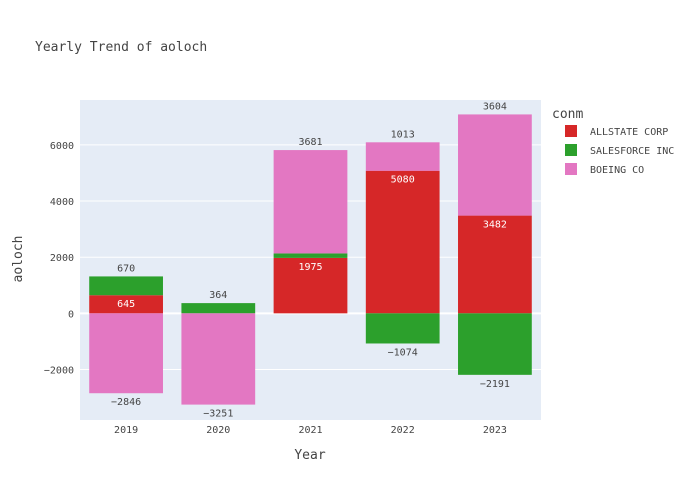  I want to click on data-label: 1975, so click(310, 267).